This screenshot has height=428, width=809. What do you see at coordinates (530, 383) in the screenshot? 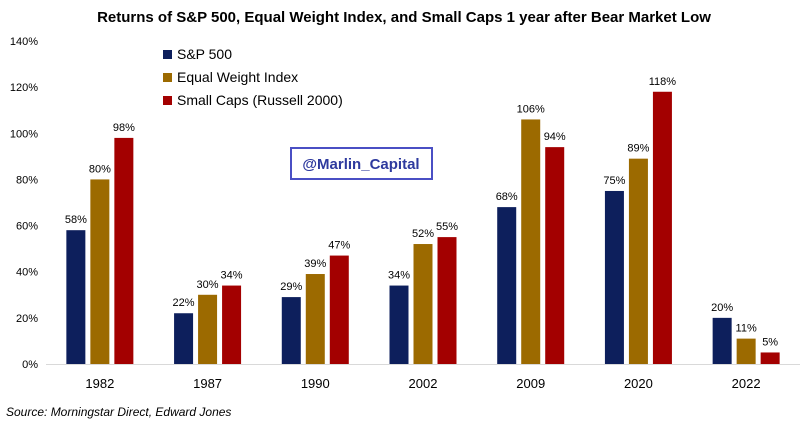
I see `x-tick-label: 2009` at bounding box center [530, 383].